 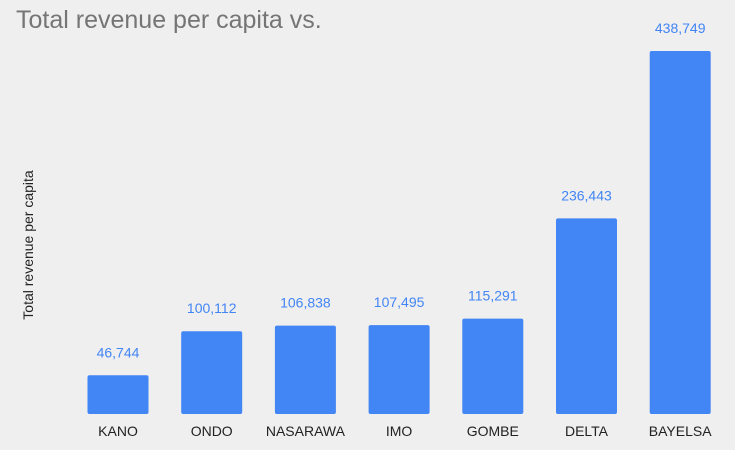 What do you see at coordinates (305, 303) in the screenshot?
I see `bar-value-label: 106,838` at bounding box center [305, 303].